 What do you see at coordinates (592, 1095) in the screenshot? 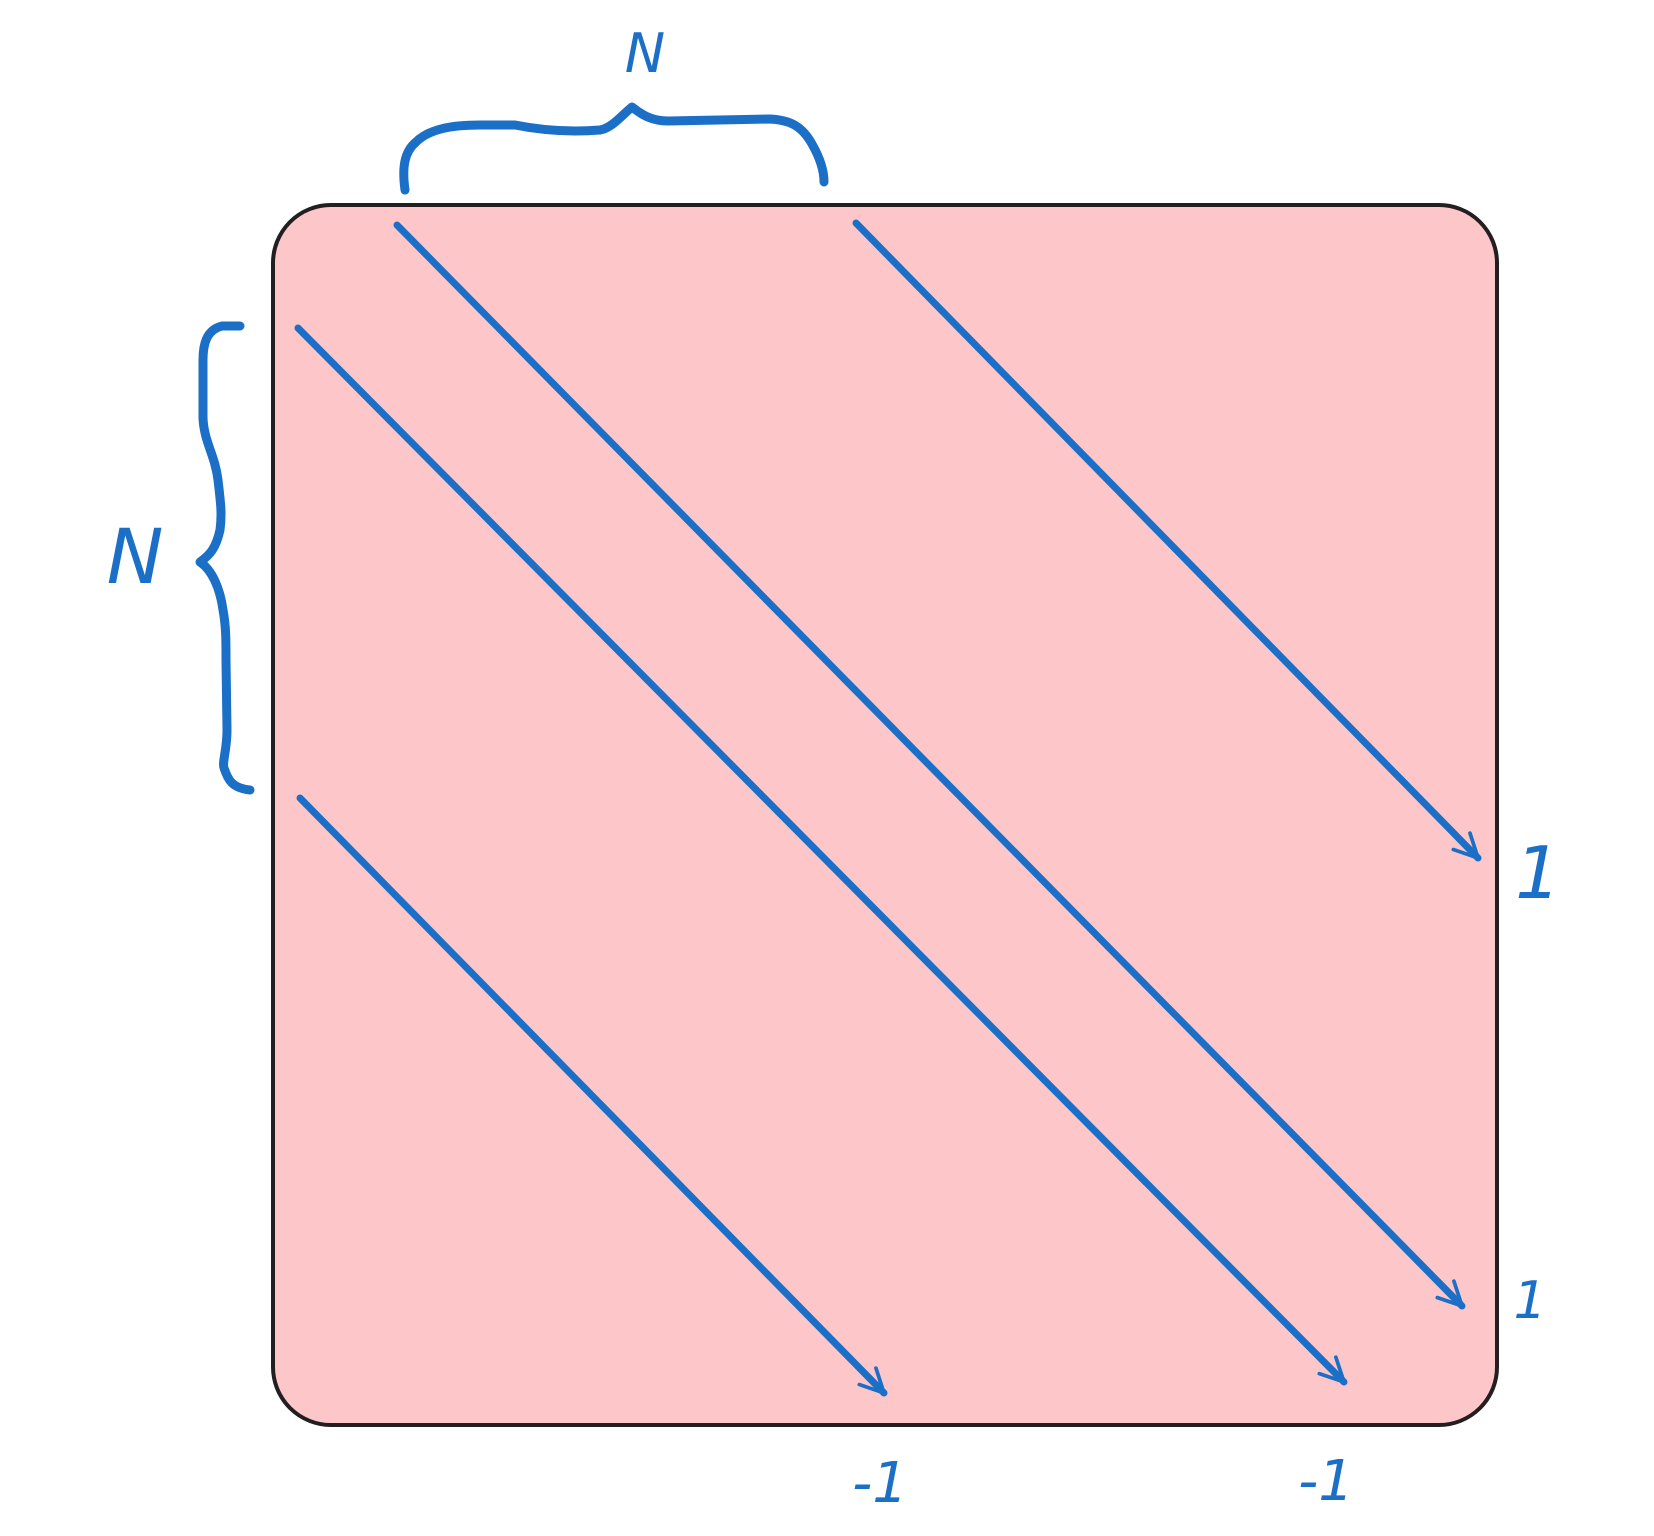
I see `diagonal-lower-far-arrow` at bounding box center [592, 1095].